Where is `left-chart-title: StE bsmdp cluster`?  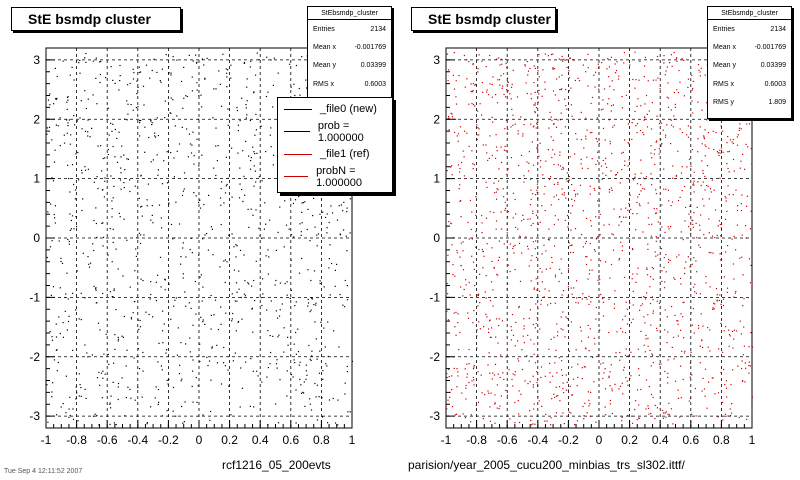
left-chart-title: StE bsmdp cluster is located at coordinates (96, 19).